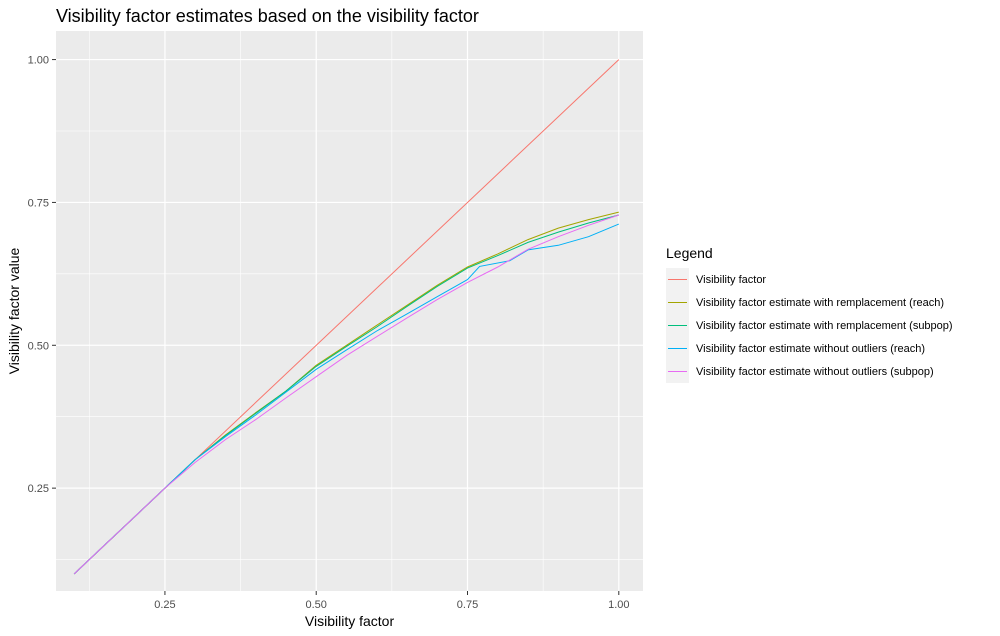 The height and width of the screenshot is (636, 1000). What do you see at coordinates (316, 605) in the screenshot?
I see `x-tick-label: 0.50` at bounding box center [316, 605].